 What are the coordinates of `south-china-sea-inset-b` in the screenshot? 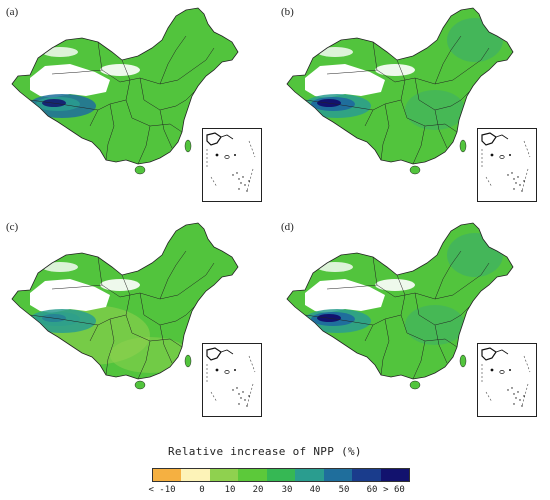 It's located at (507, 165).